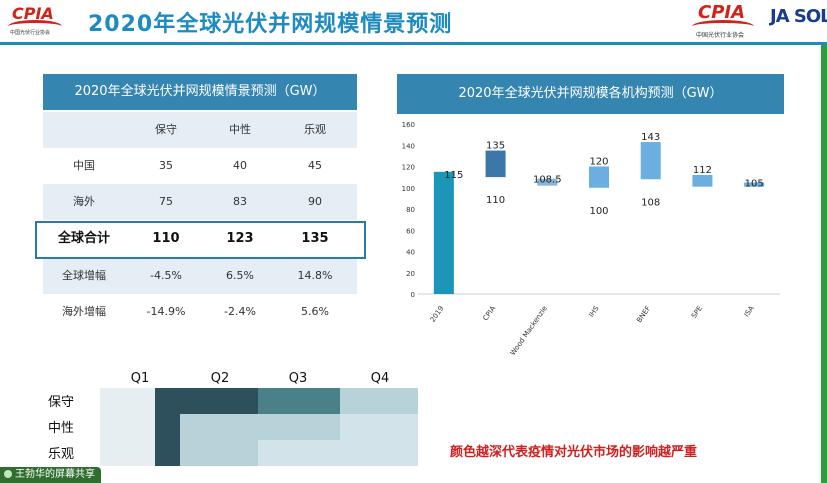  I want to click on quarter-label: Q1, so click(140, 378).